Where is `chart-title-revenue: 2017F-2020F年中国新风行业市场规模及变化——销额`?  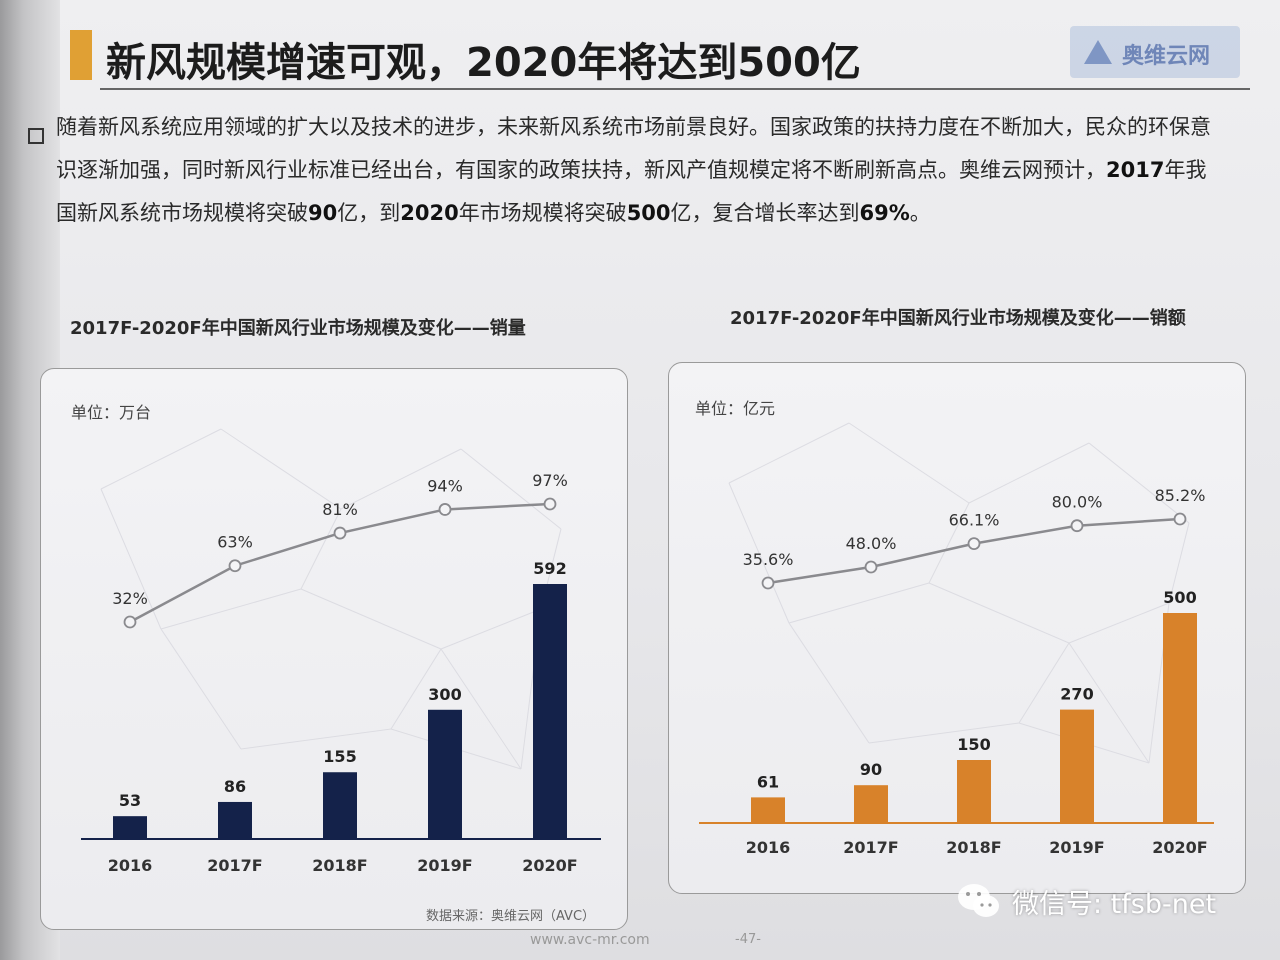
chart-title-revenue: 2017F-2020F年中国新风行业市场规模及变化——销额 is located at coordinates (958, 318).